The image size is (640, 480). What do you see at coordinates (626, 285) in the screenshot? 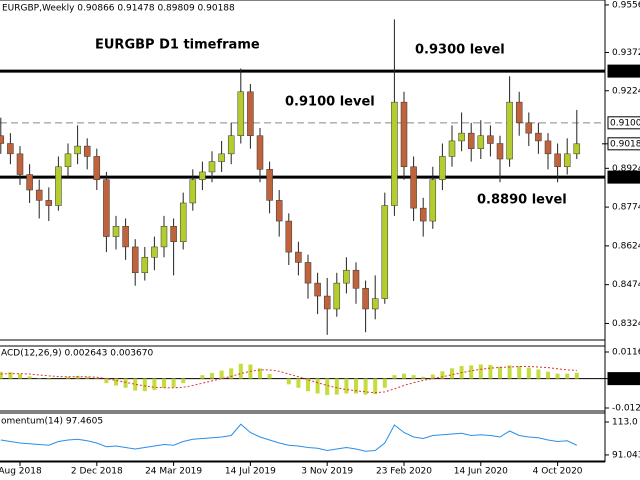
I see `y-tick-label: 0.84740` at bounding box center [626, 285].